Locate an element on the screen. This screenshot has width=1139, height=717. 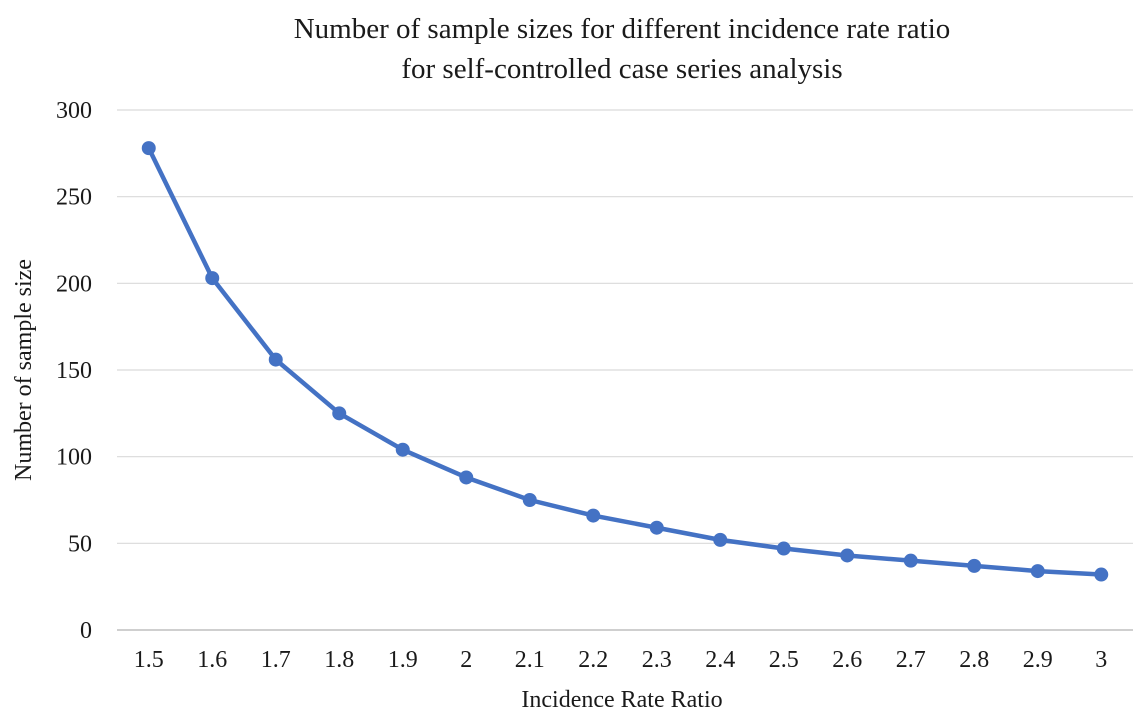
x-tick-label: 1.8 is located at coordinates (339, 660).